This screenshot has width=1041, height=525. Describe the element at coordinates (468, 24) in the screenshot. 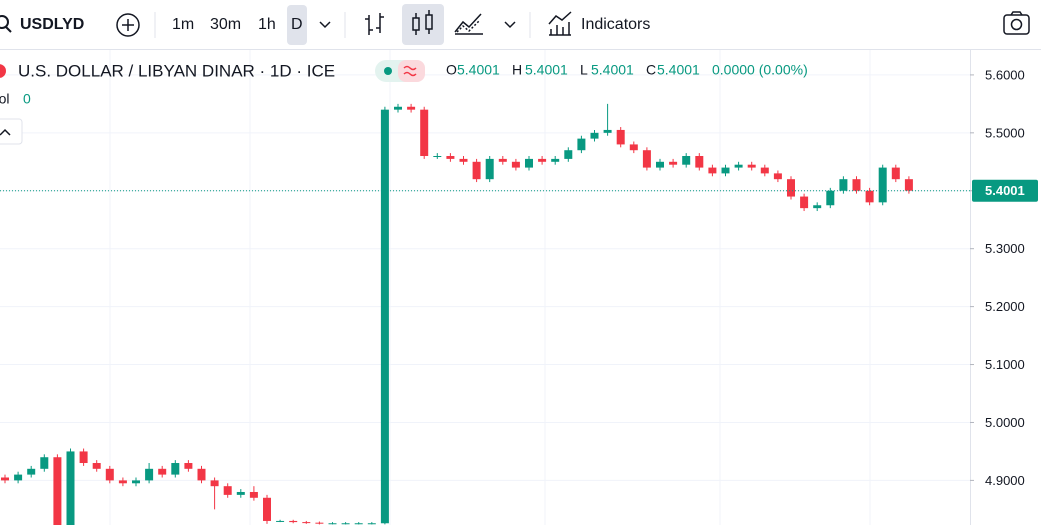

I see `area-icon` at that location.